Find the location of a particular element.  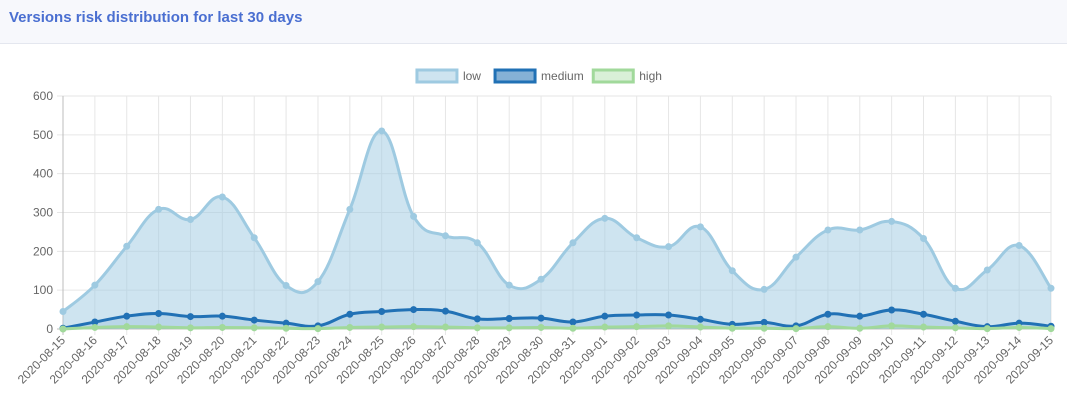

legend-item-medium: medium is located at coordinates (538, 76).